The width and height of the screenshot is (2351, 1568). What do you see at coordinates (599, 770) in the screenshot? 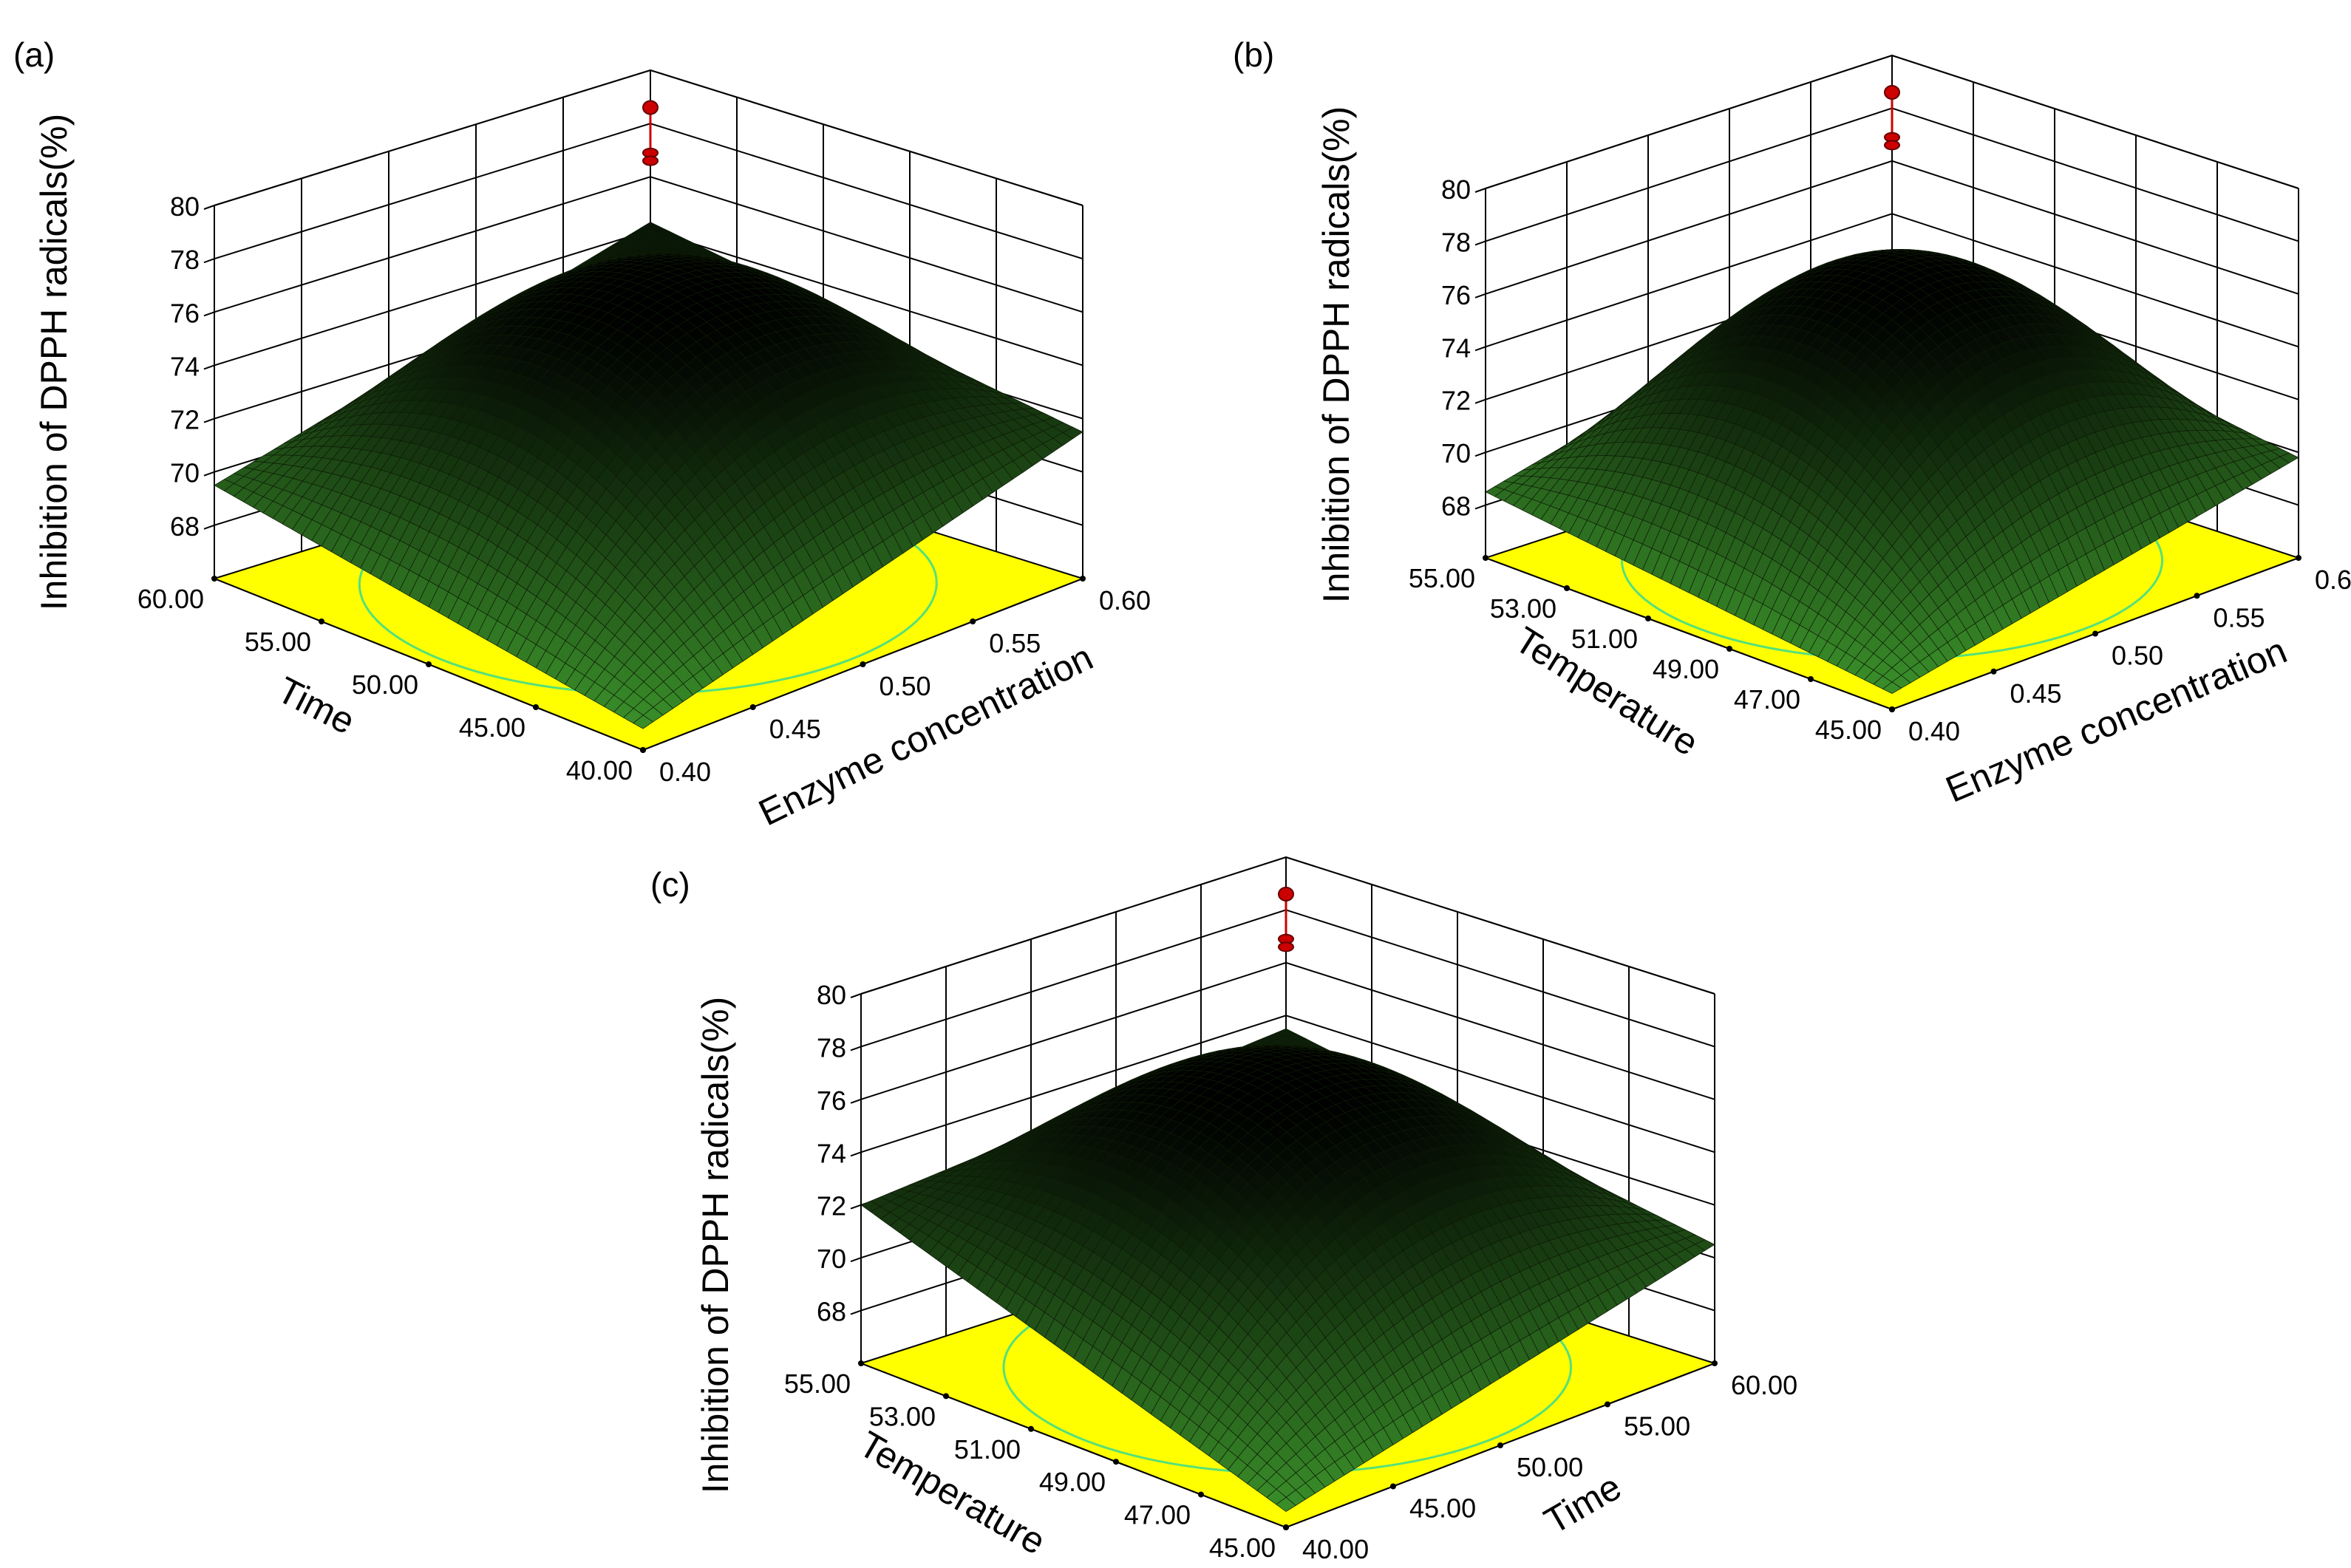
I see `y-tick-label: 40.00` at bounding box center [599, 770].